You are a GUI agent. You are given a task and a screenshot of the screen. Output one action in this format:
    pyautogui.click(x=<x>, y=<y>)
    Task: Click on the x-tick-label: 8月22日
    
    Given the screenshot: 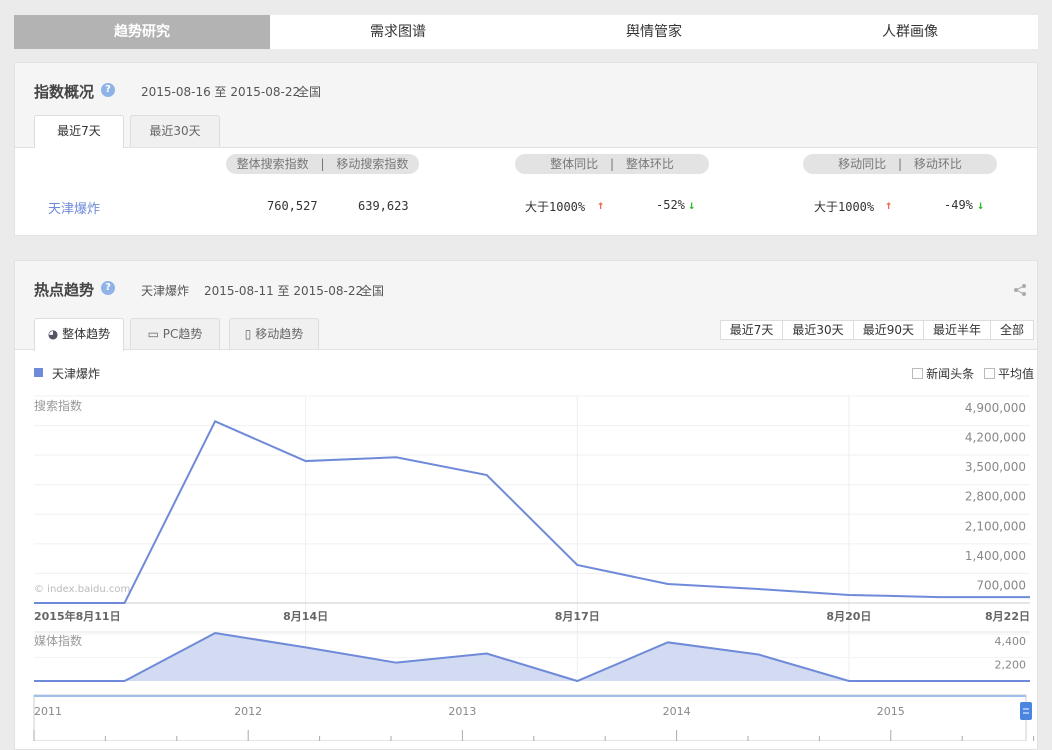 What is the action you would take?
    pyautogui.click(x=1007, y=616)
    